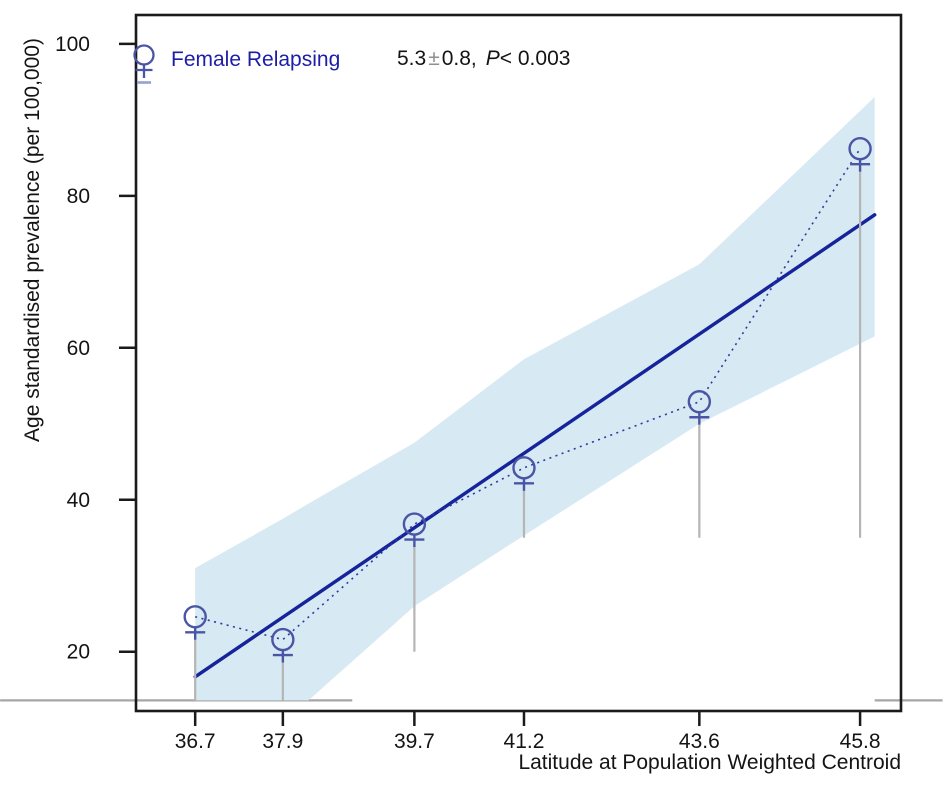  I want to click on slope-se: 0.8,, so click(459, 58).